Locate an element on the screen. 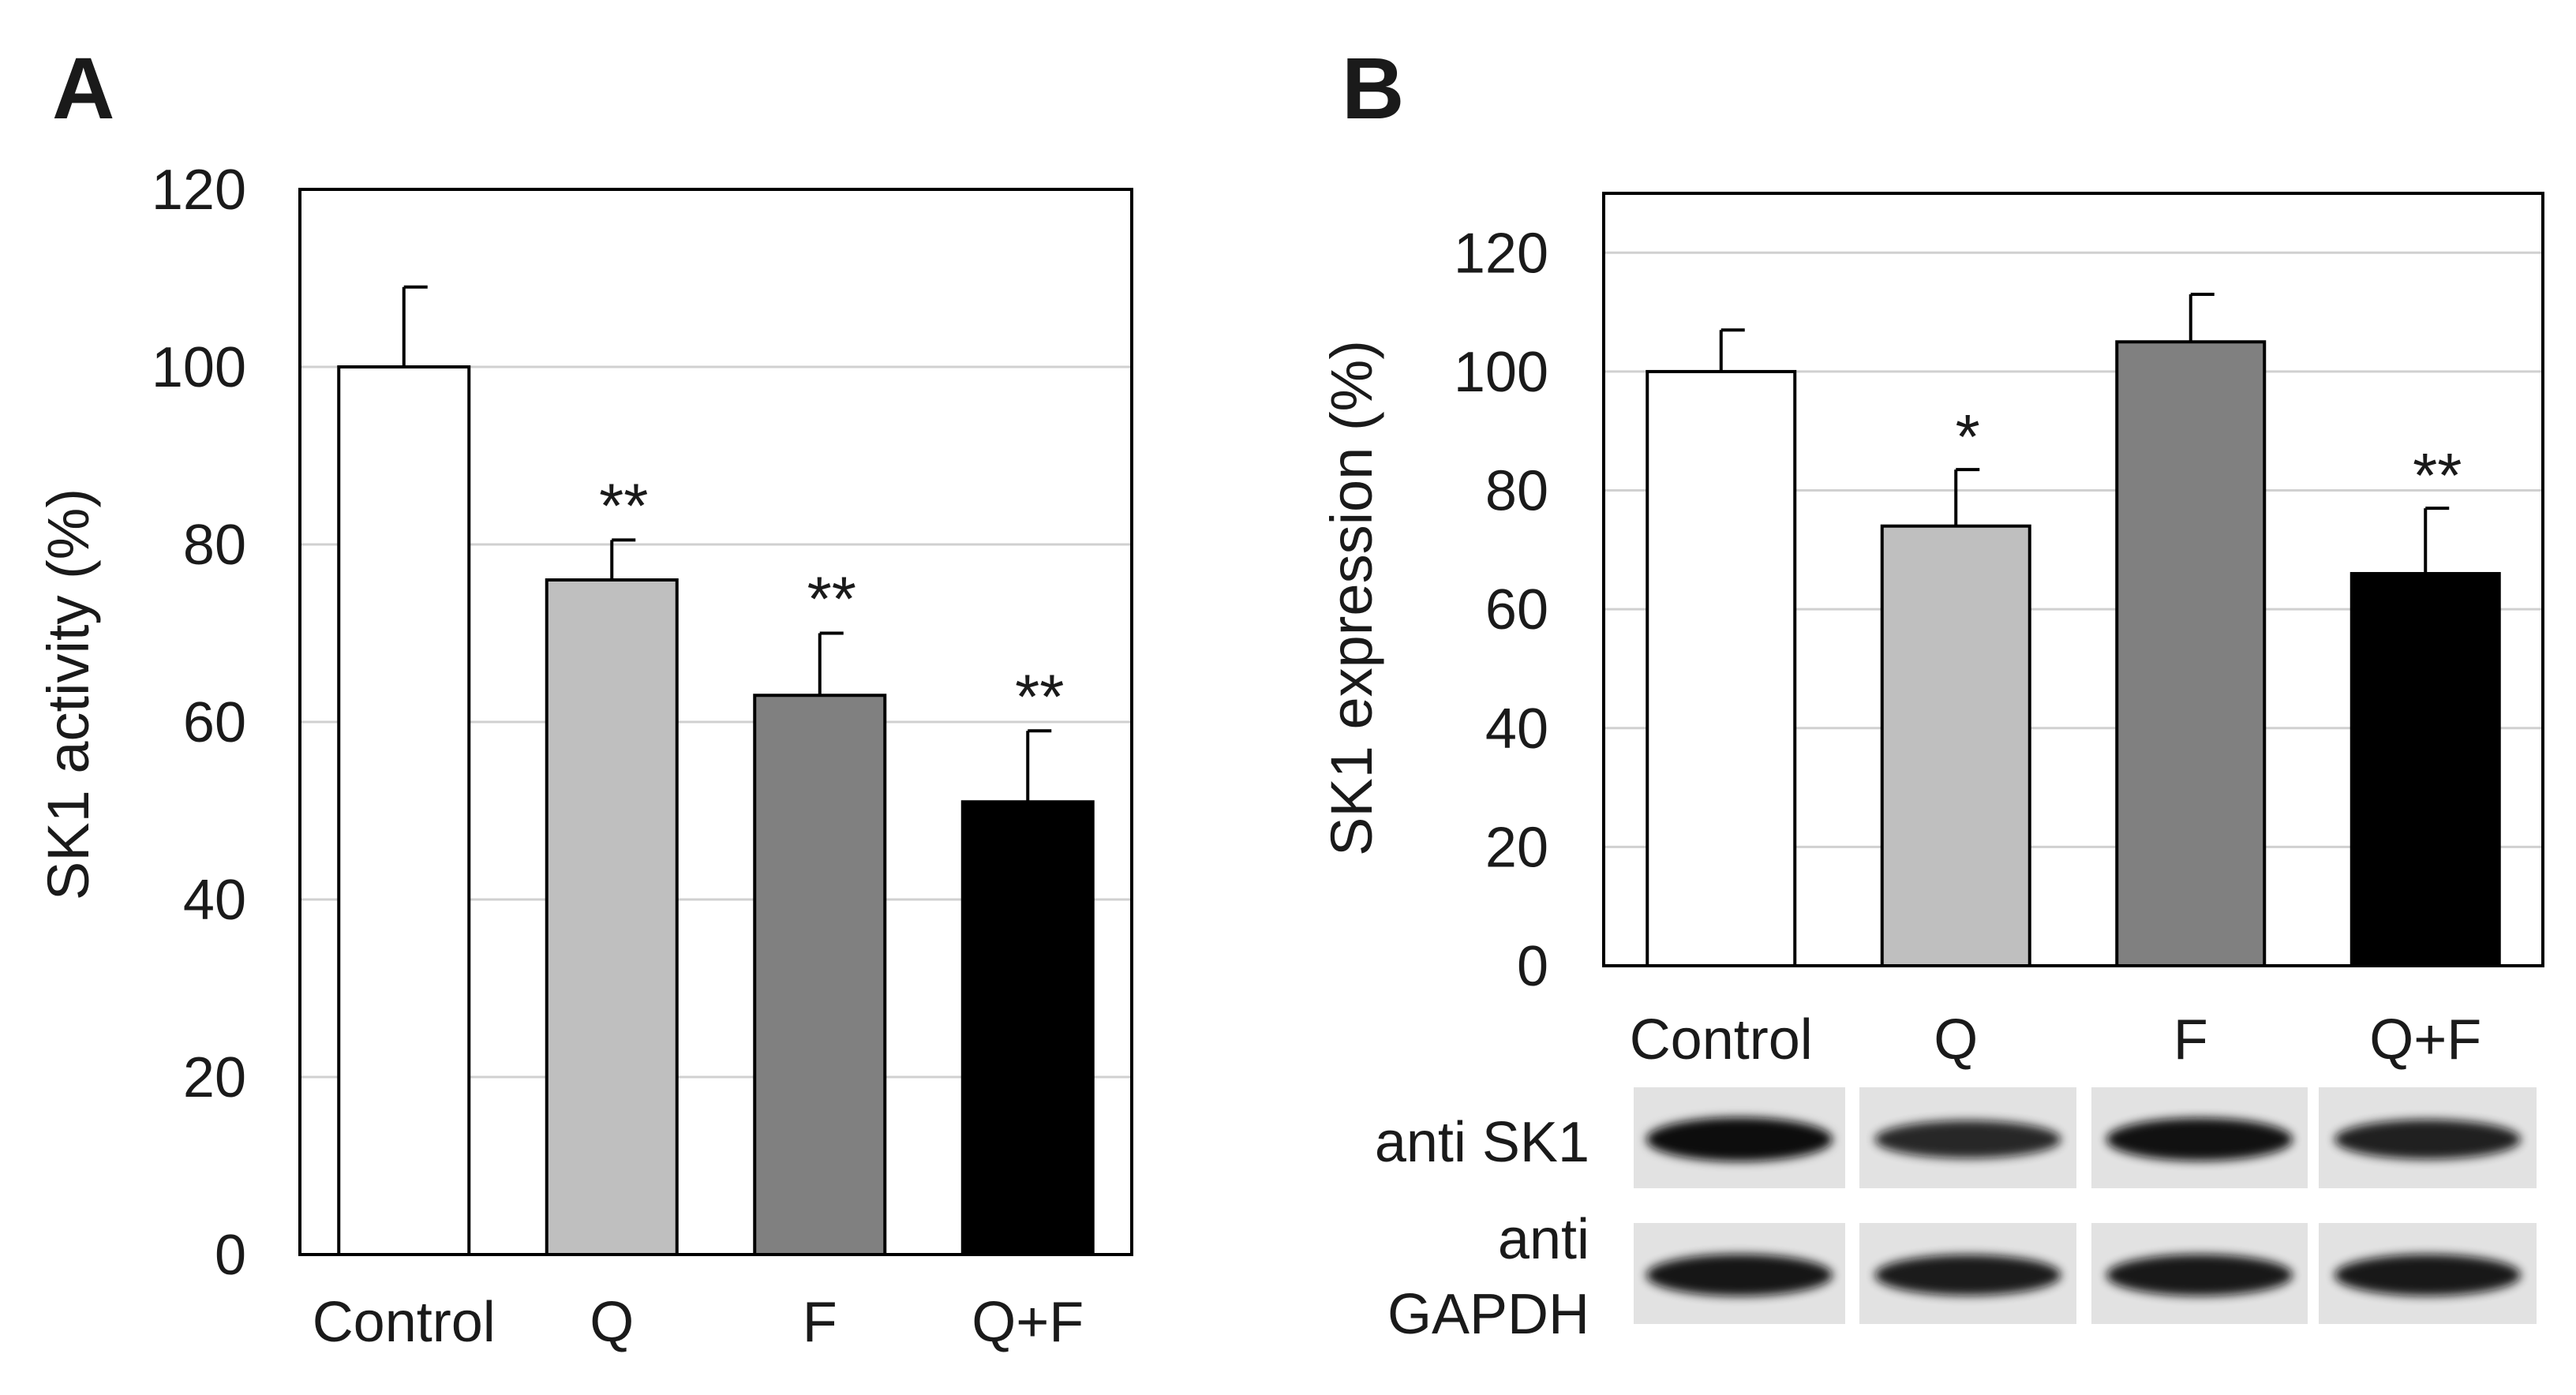  panel-b-y-axis-label: SK1 expression (%) is located at coordinates (1351, 598).